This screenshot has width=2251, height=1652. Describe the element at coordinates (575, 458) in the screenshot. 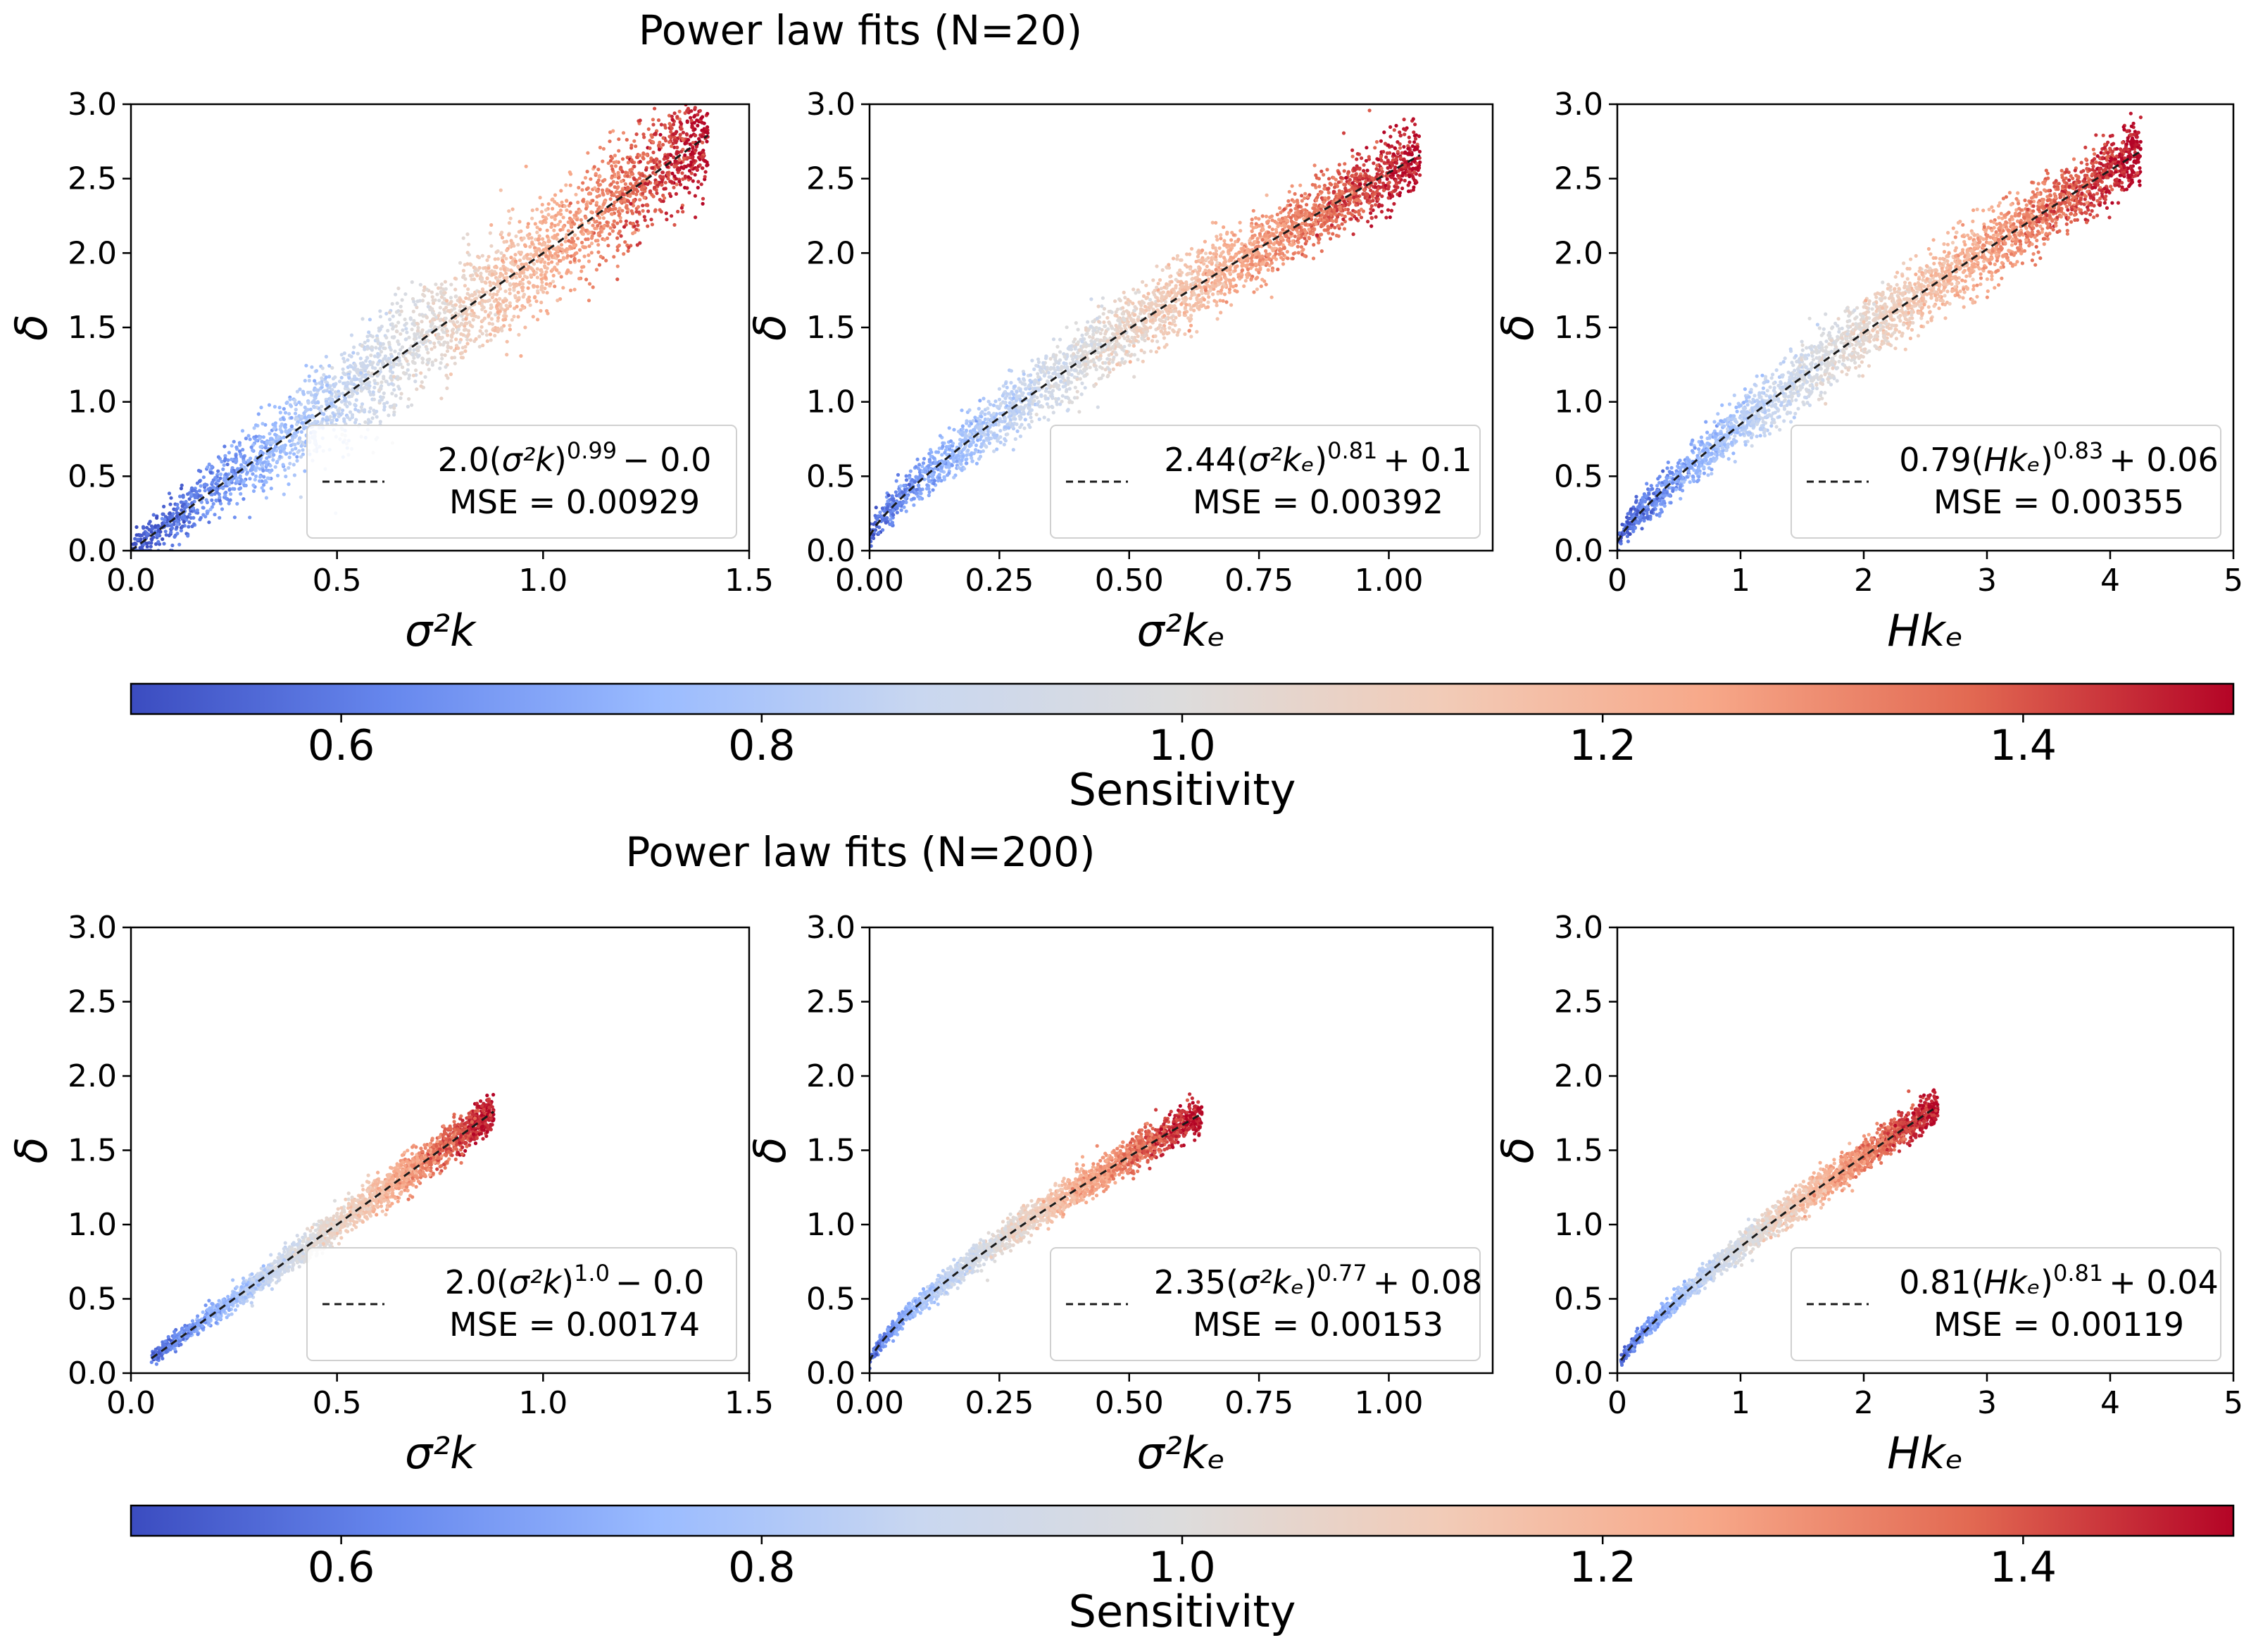

I see `legend-equation: 2.0(σ²k)0.99− 0.0` at that location.